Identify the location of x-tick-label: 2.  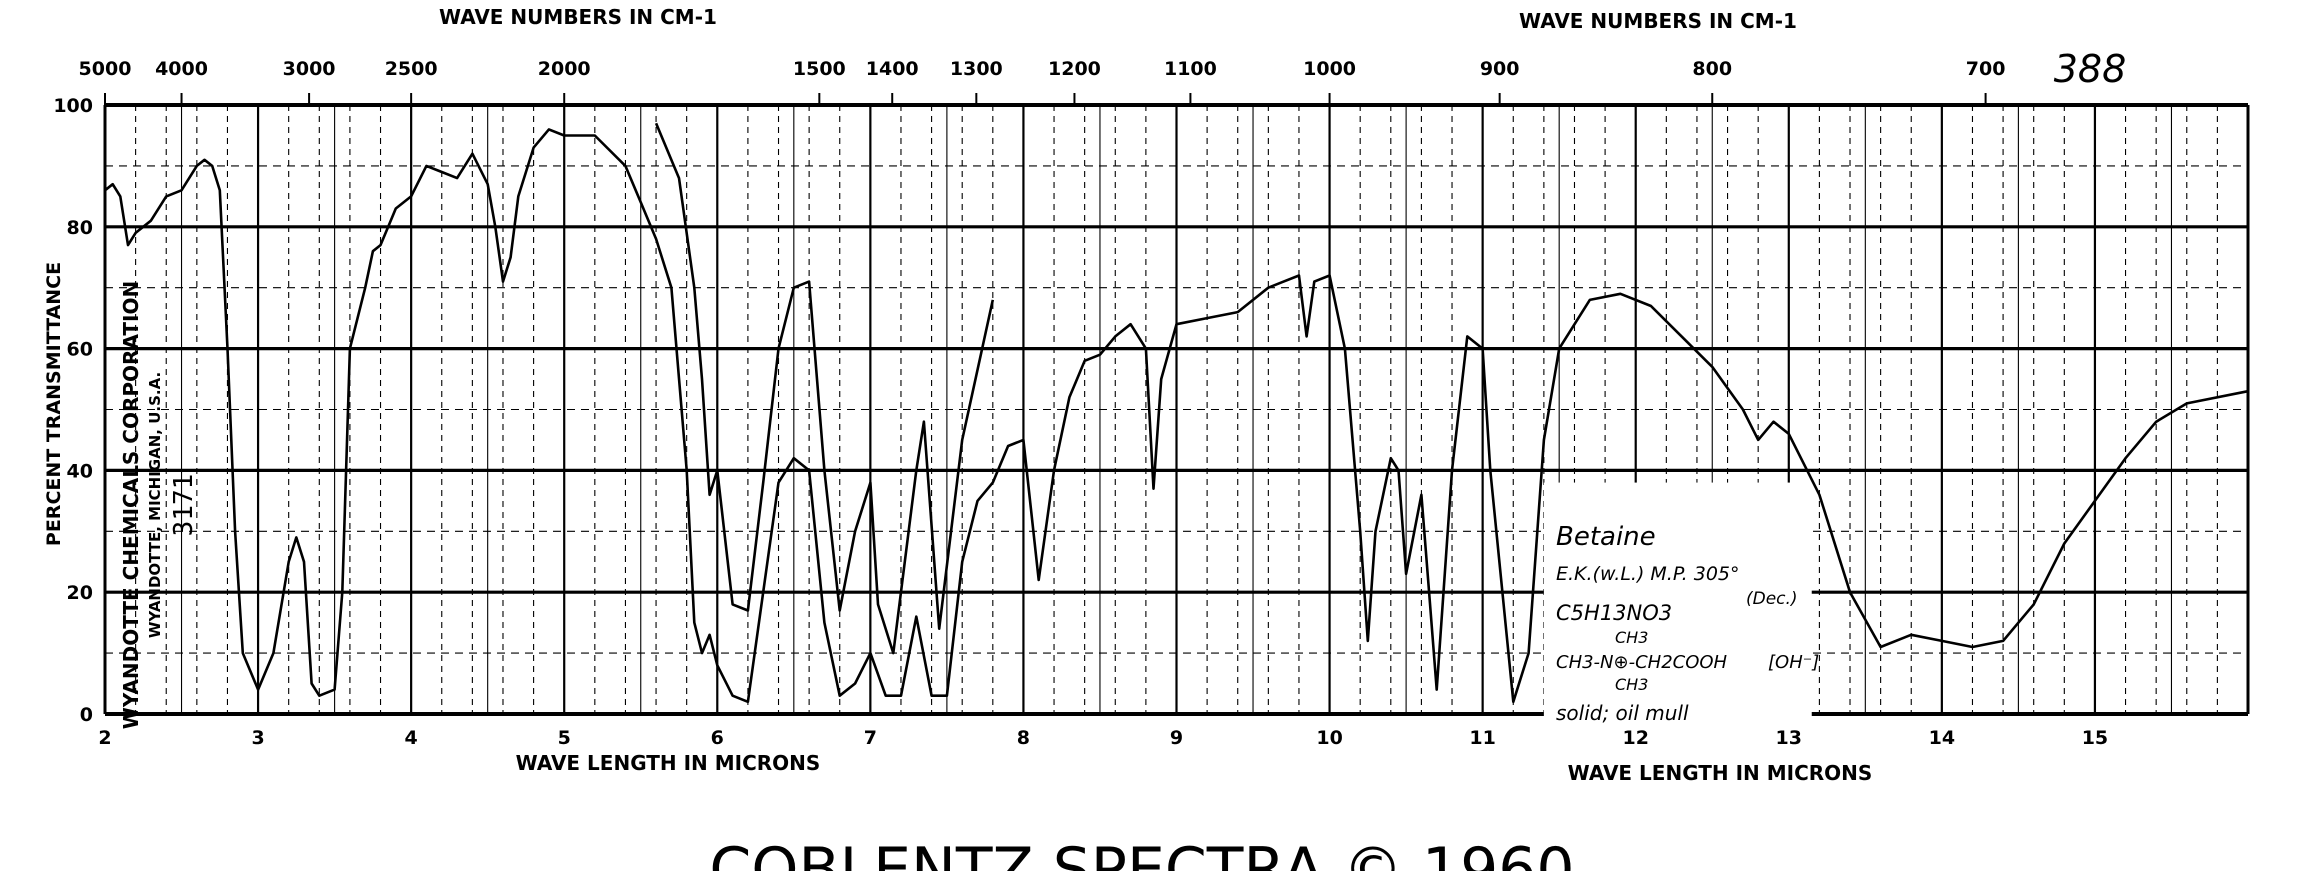
(104, 738).